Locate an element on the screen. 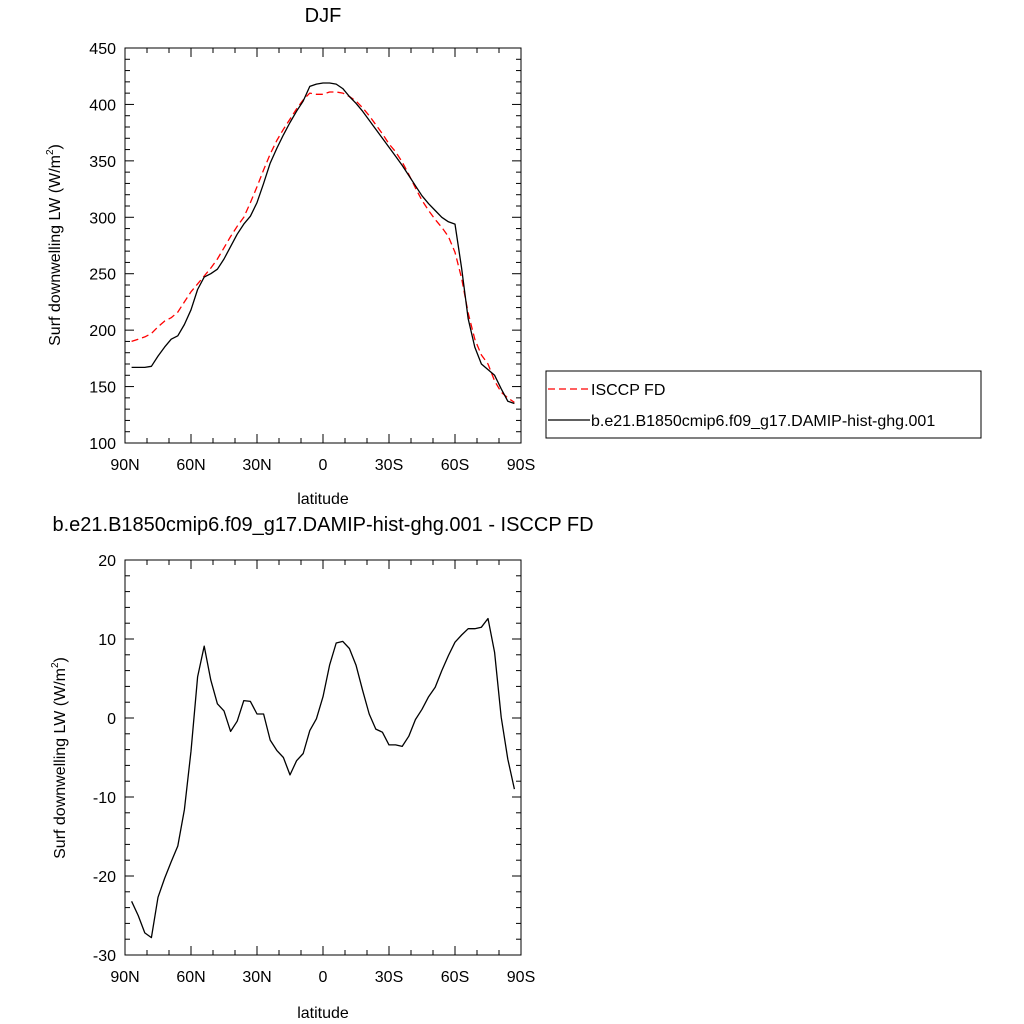 The width and height of the screenshot is (1024, 1024). legend-box is located at coordinates (763, 404).